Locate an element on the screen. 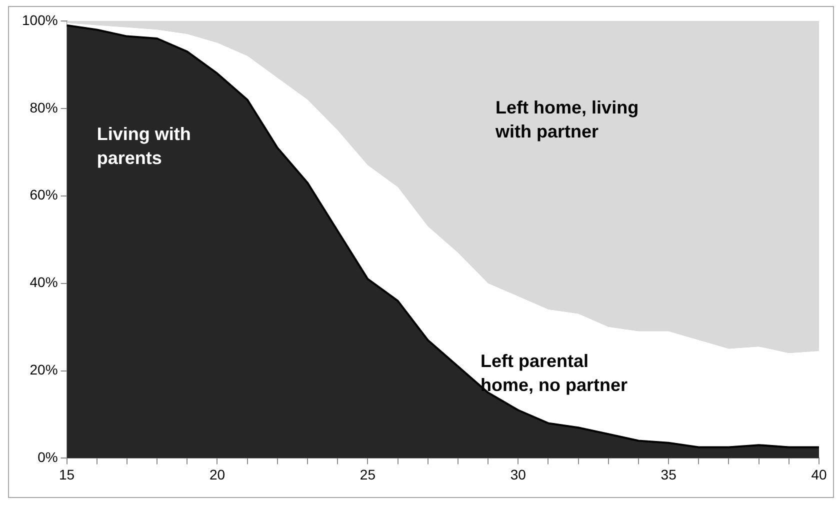  x-tick-label: 40 is located at coordinates (819, 474).